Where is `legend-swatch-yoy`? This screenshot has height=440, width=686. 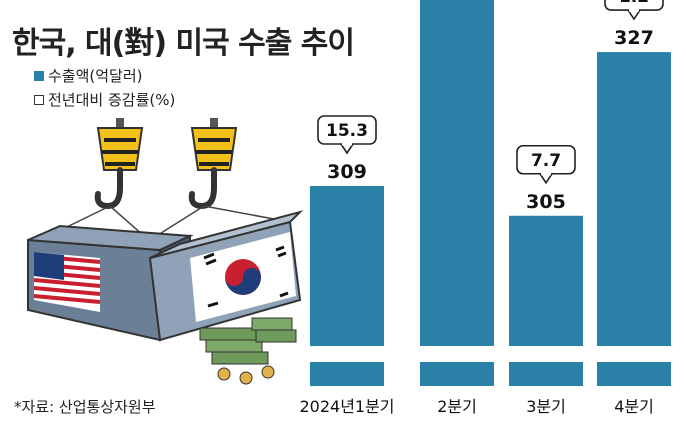
legend-swatch-yoy is located at coordinates (39, 100).